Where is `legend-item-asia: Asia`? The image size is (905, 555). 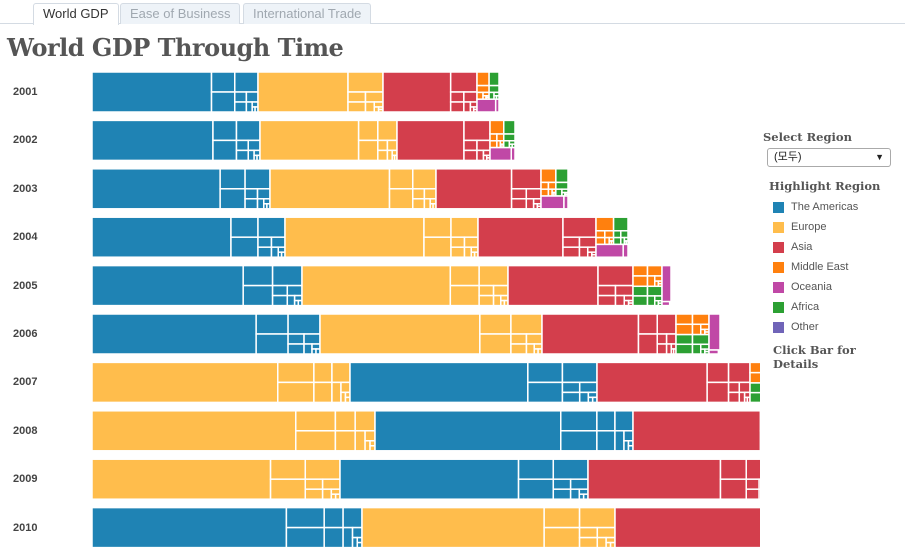 legend-item-asia: Asia is located at coordinates (838, 247).